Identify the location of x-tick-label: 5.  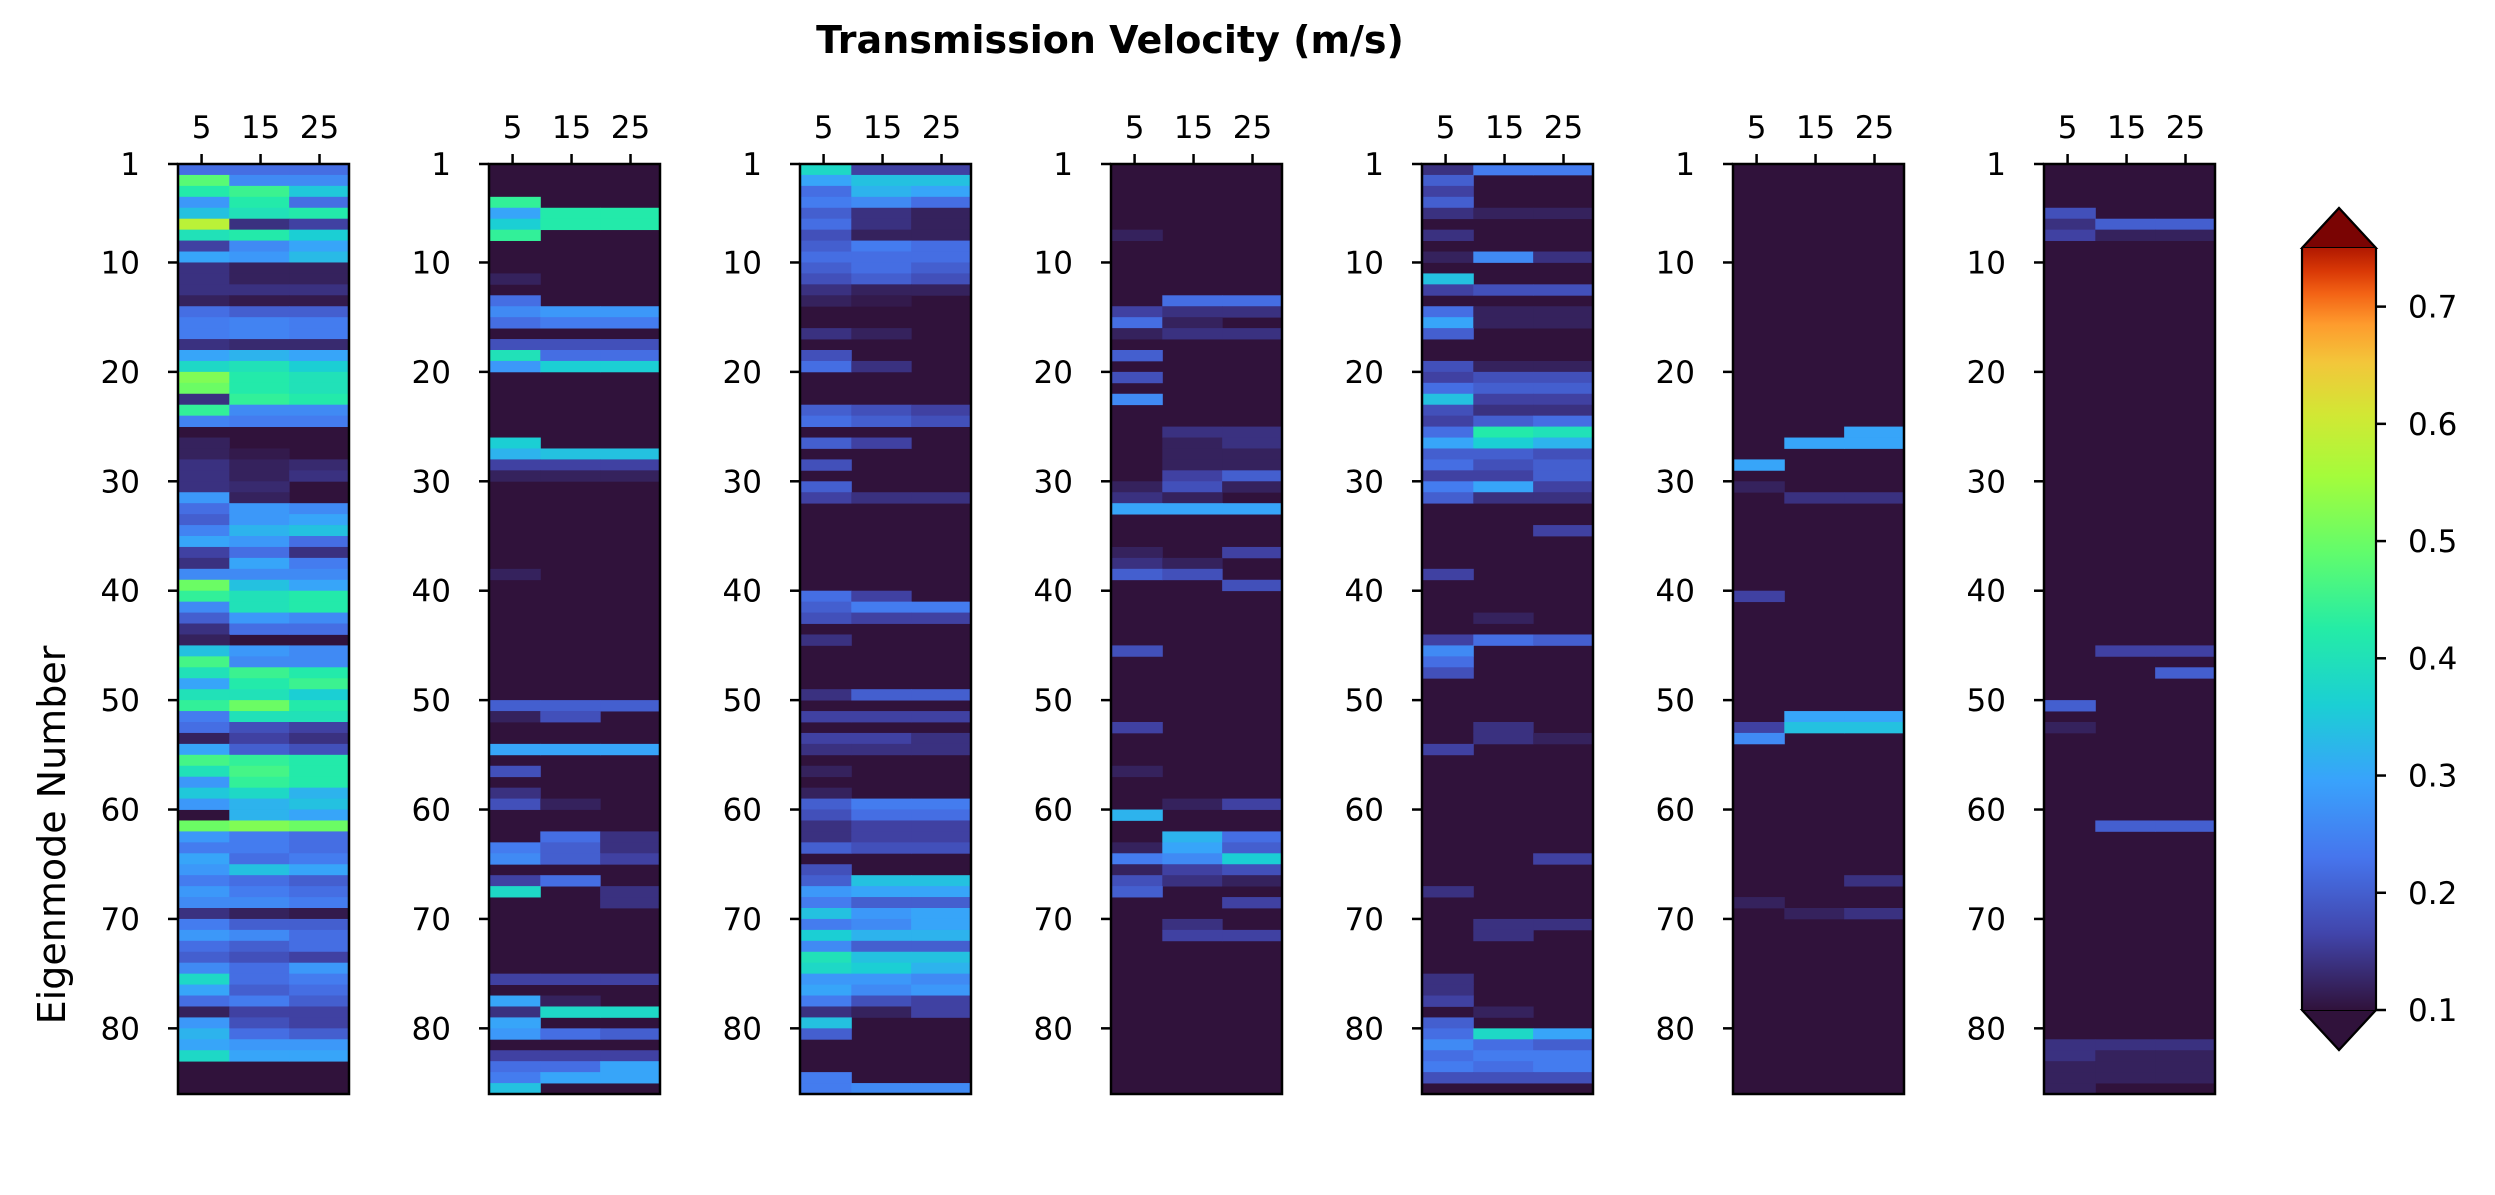
(202, 128).